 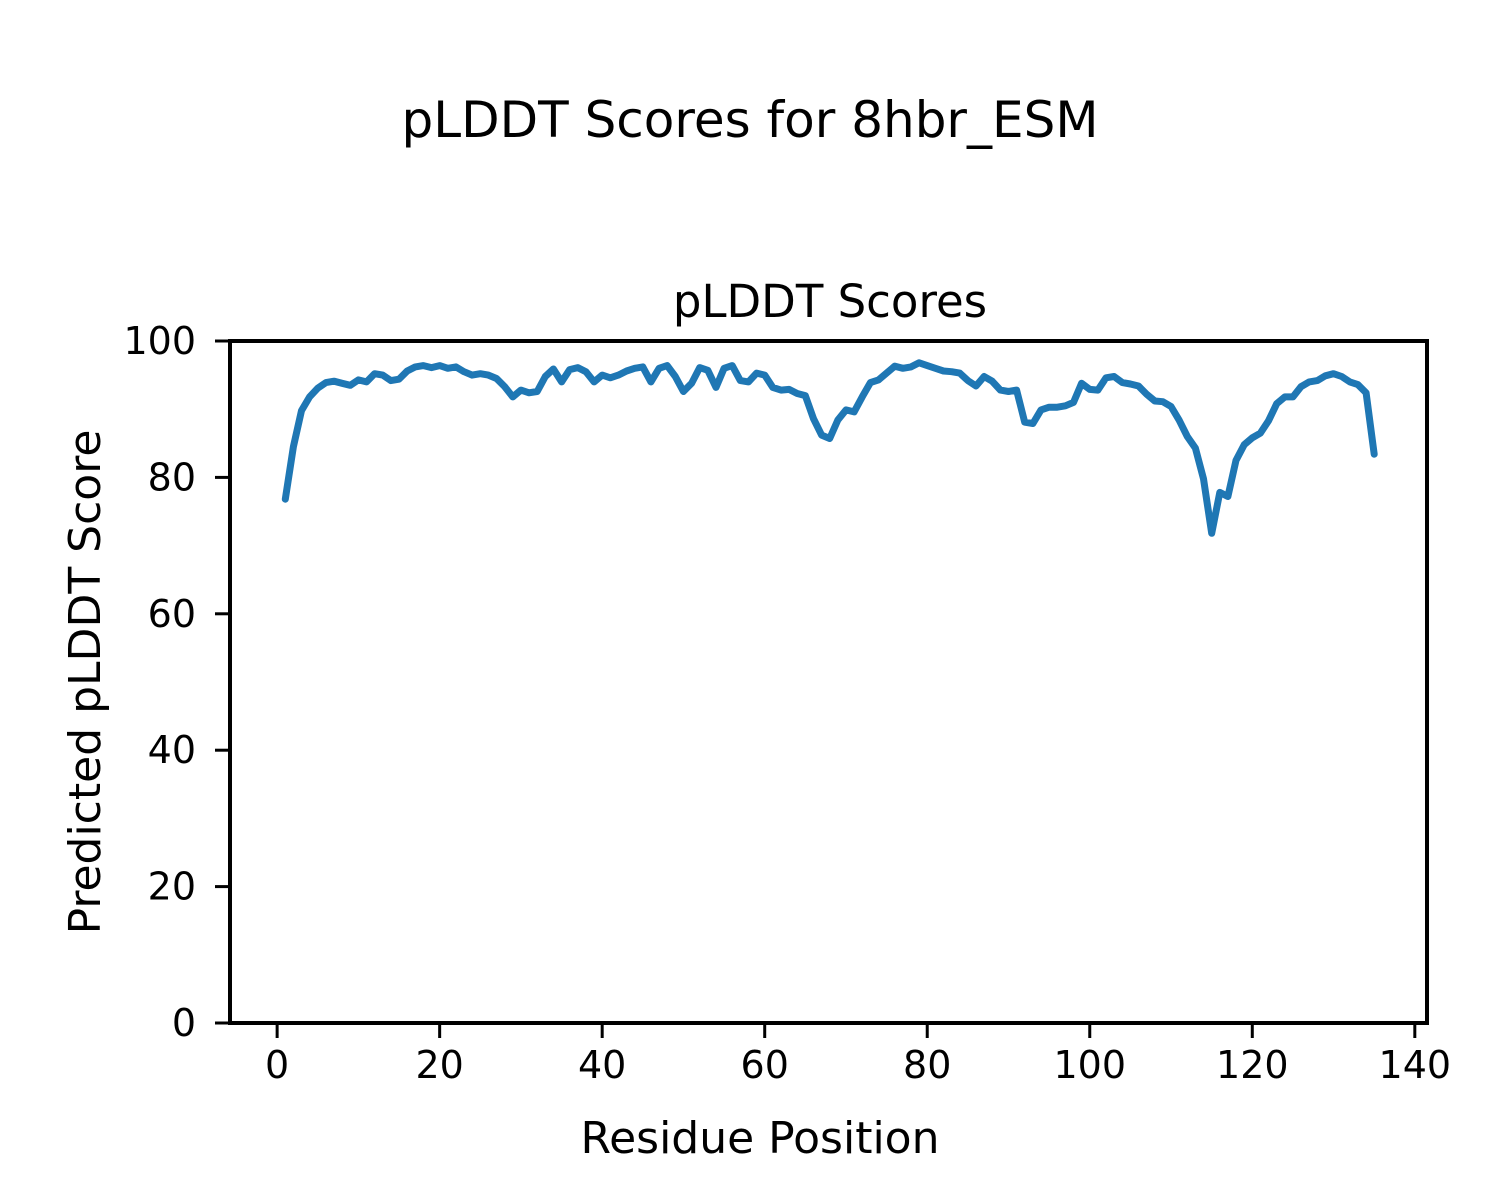 I want to click on plddt-line, so click(x=829, y=448).